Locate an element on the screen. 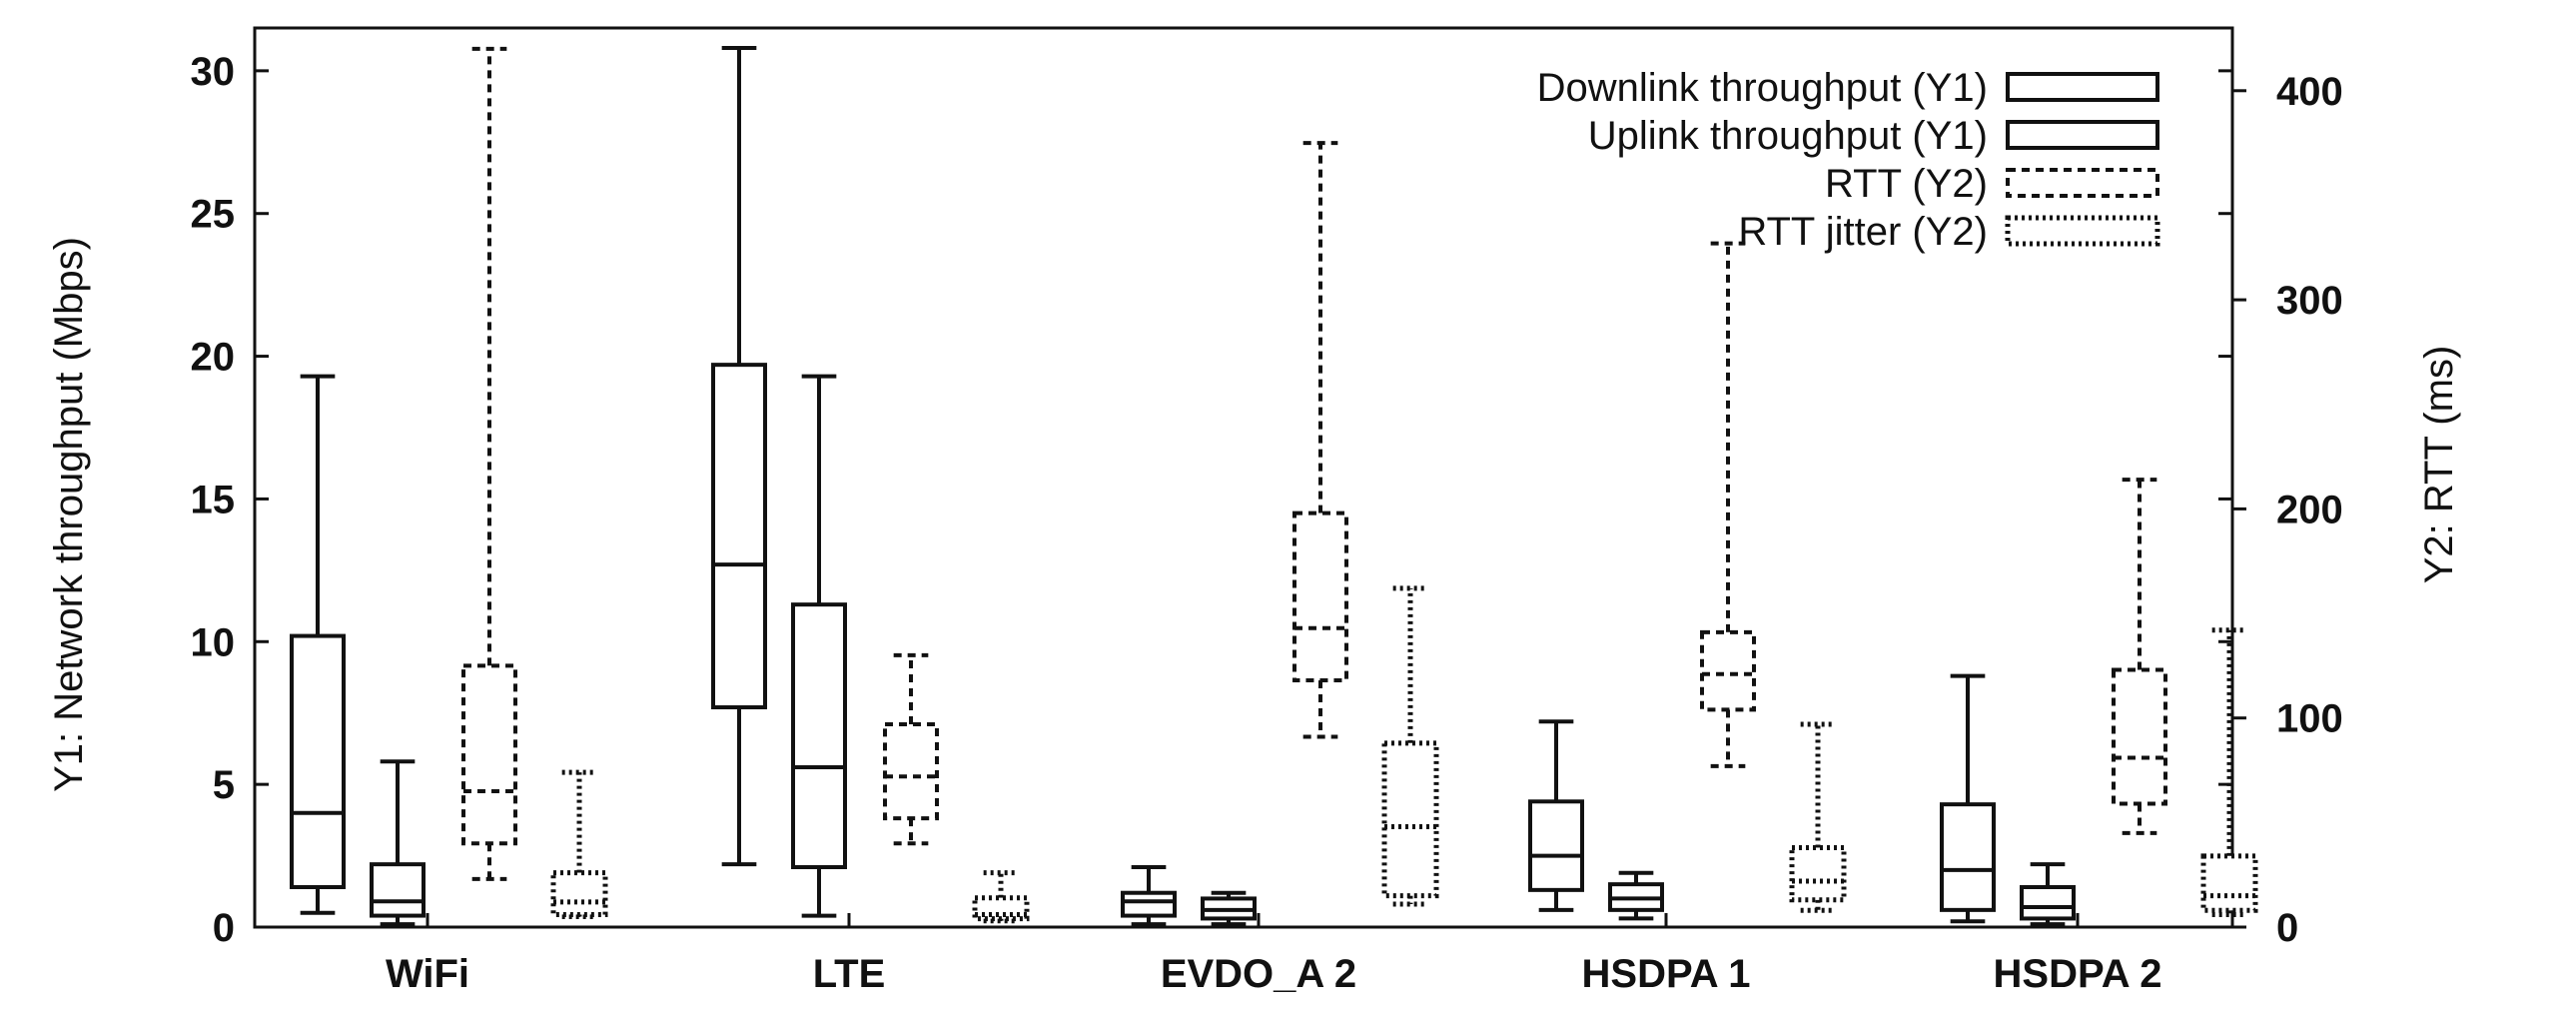  legend-label: RTT jitter (Y2) is located at coordinates (1863, 232).